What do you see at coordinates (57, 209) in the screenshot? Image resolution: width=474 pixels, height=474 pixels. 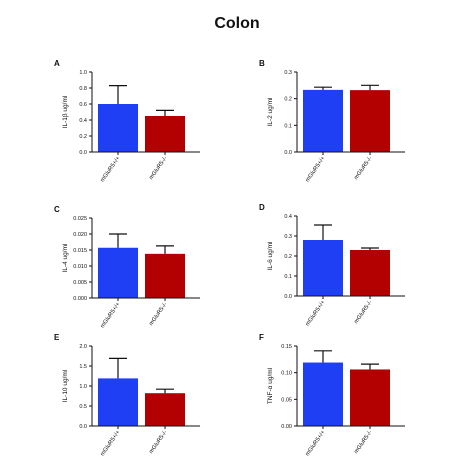 I see `panel-label-c: C` at bounding box center [57, 209].